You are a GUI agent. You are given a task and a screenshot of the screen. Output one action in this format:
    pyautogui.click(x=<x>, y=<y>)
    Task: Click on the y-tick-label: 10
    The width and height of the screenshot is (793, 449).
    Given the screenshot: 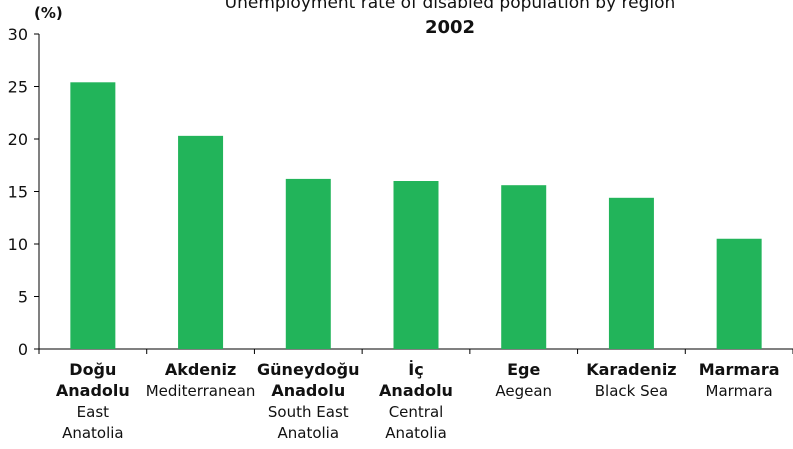 What is the action you would take?
    pyautogui.click(x=18, y=244)
    